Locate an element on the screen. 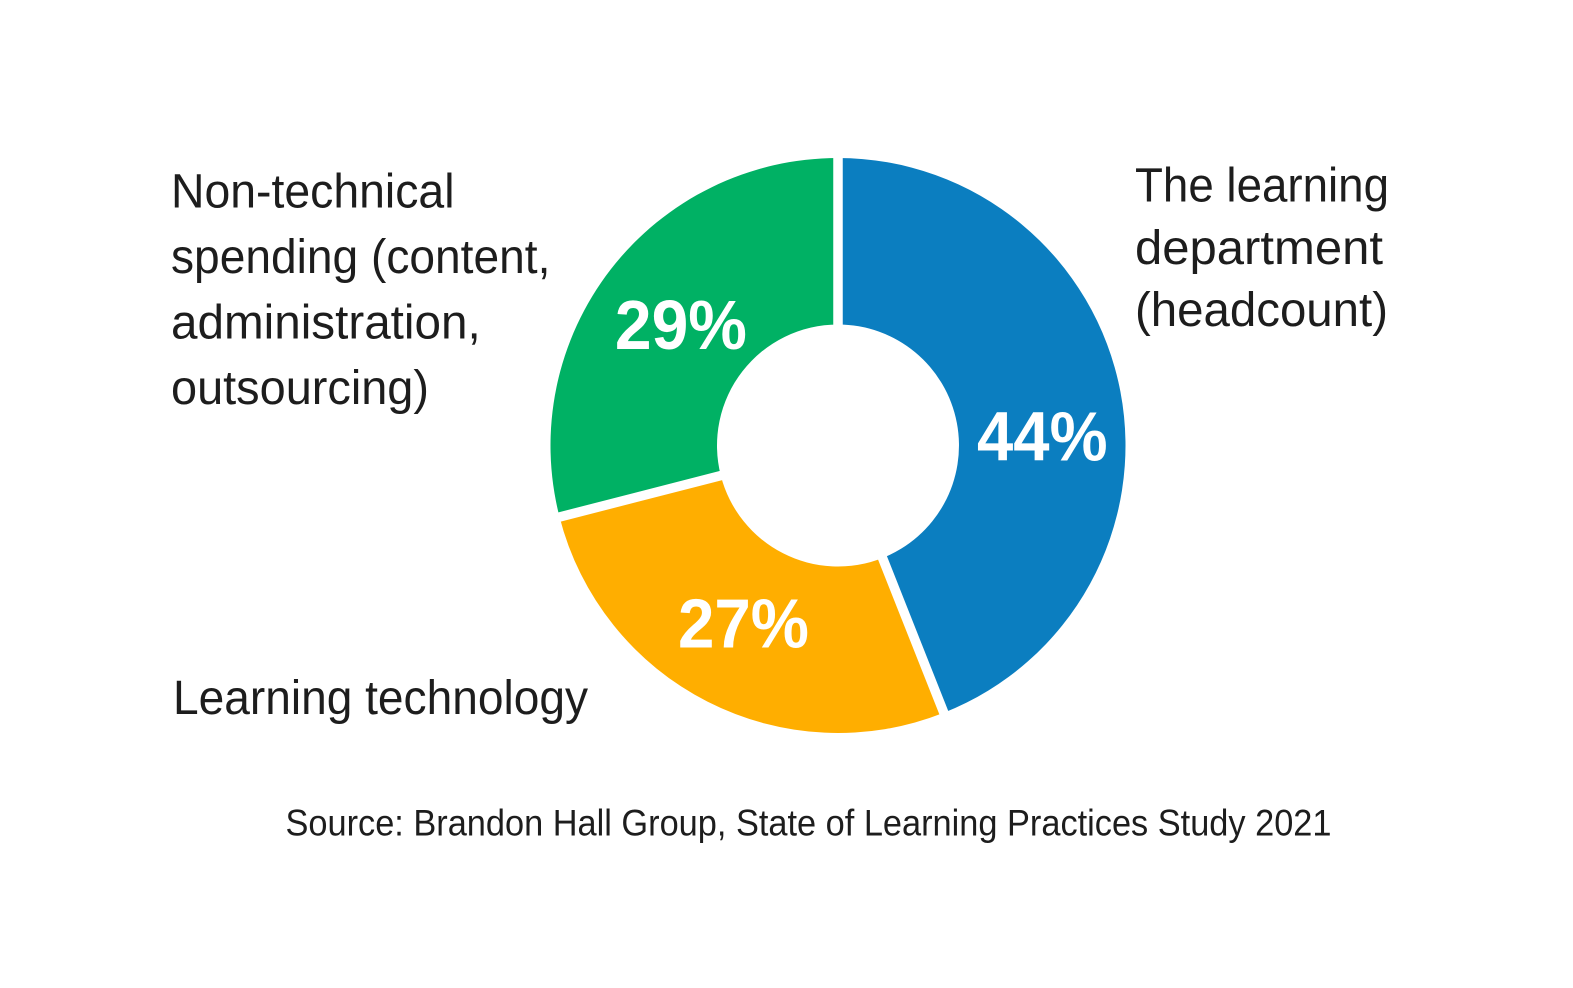 Image resolution: width=1573 pixels, height=988 pixels. svg-text: 29% is located at coordinates (681, 325).